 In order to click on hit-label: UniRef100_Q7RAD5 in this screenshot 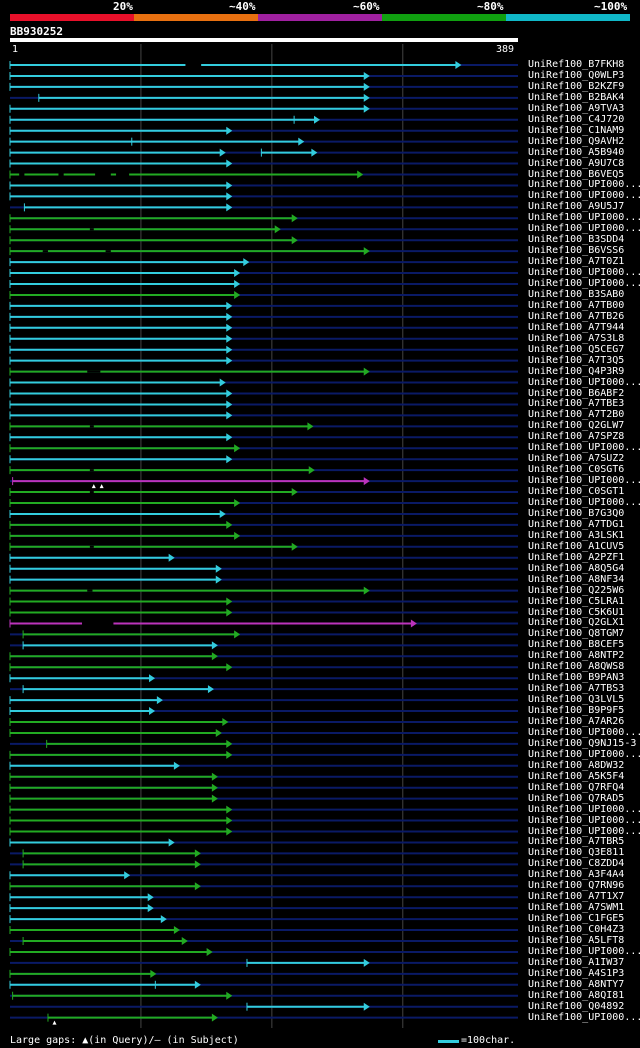, I will do `click(576, 798)`.